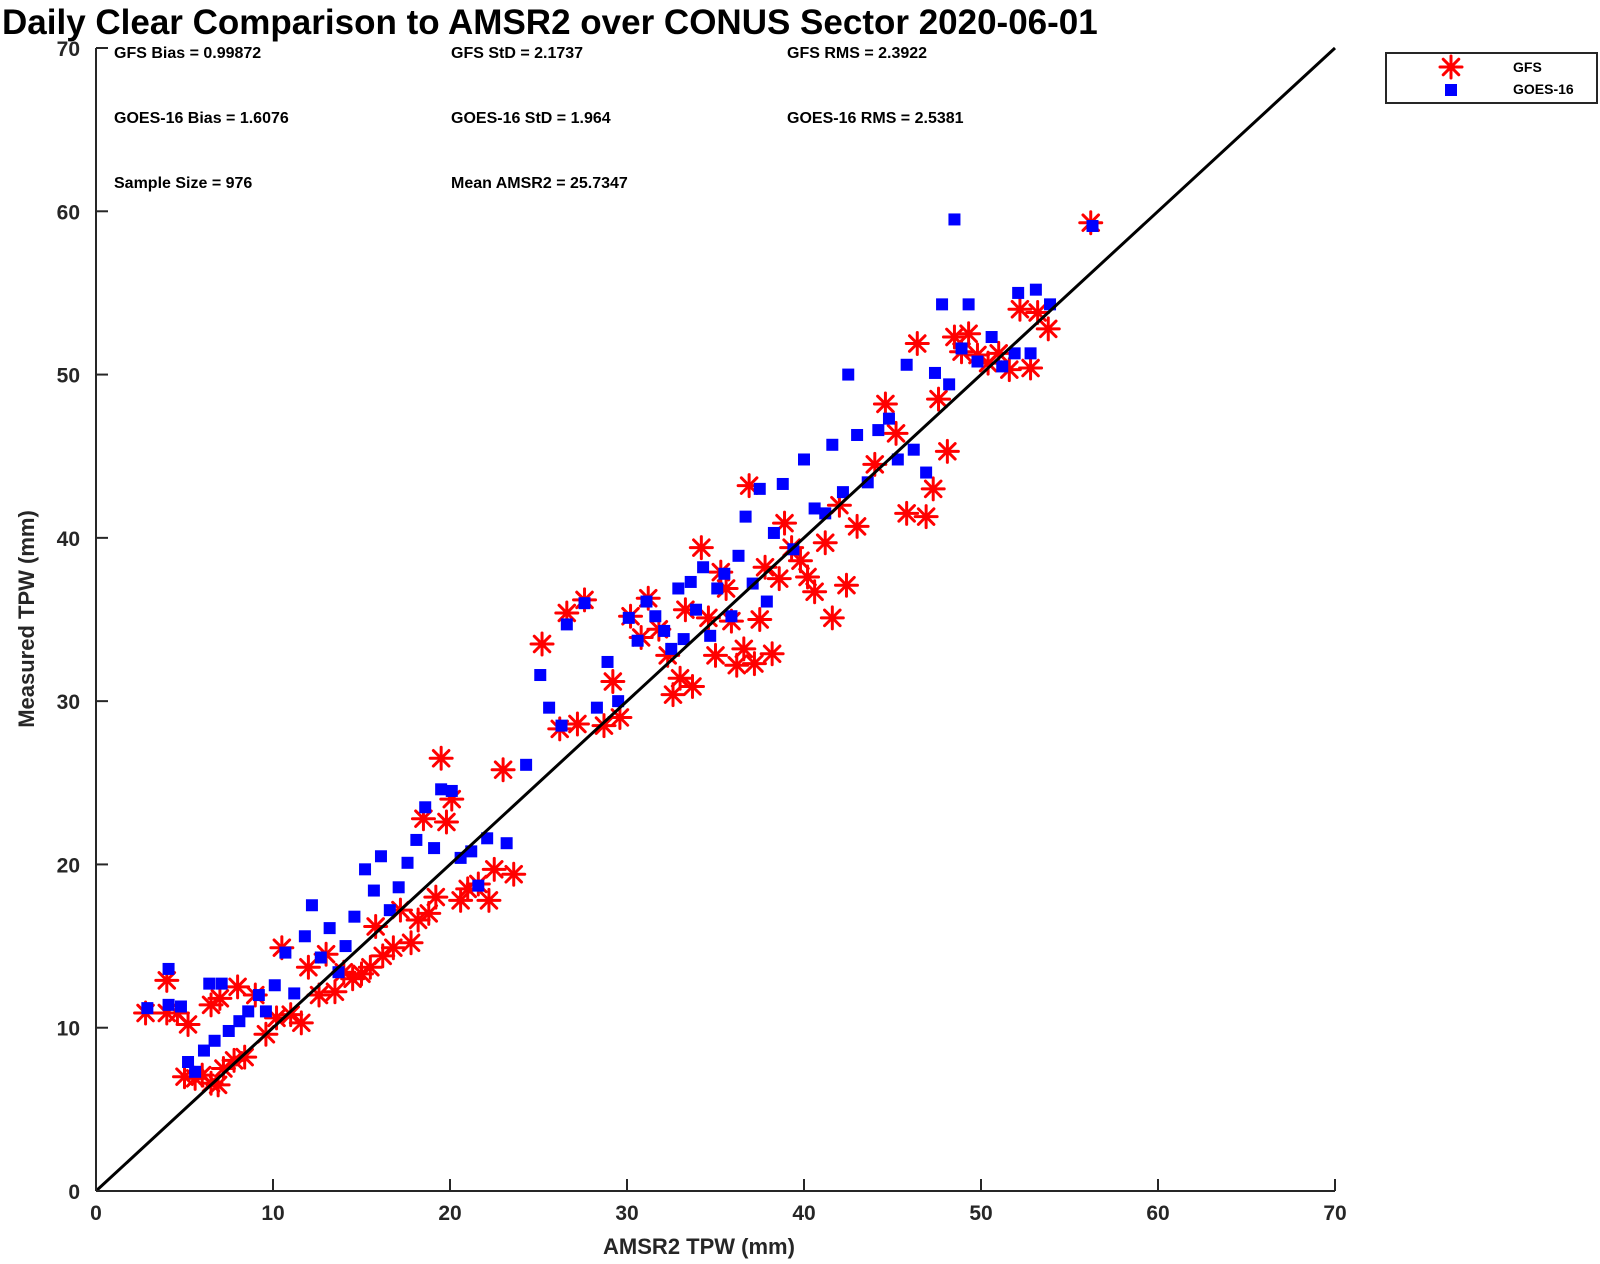 Image resolution: width=1600 pixels, height=1264 pixels. I want to click on x-tick-label: 10, so click(272, 1213).